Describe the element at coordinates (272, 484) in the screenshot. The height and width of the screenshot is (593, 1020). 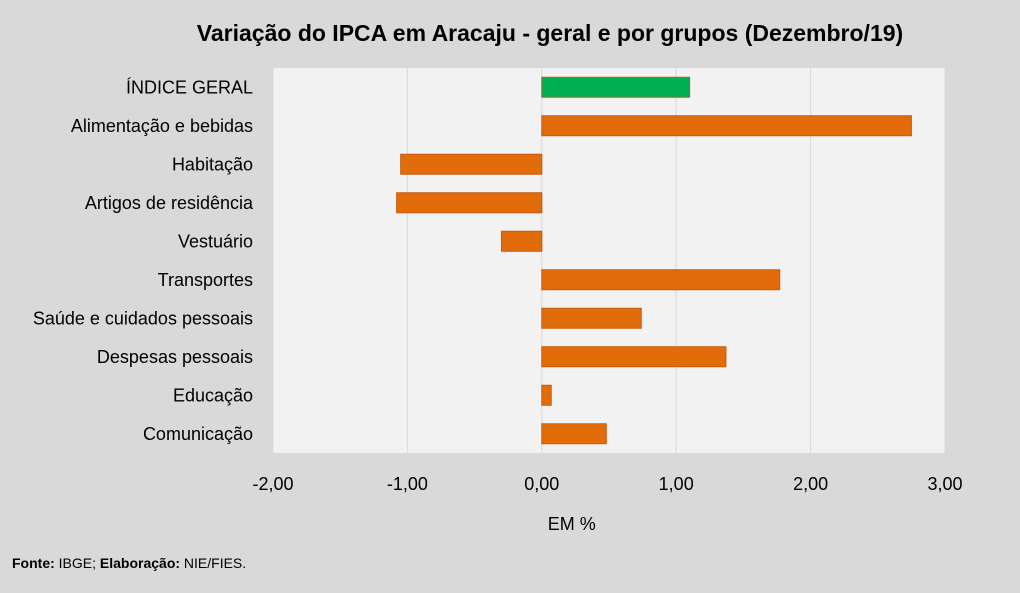
I see `x-tick-label: -2,00` at that location.